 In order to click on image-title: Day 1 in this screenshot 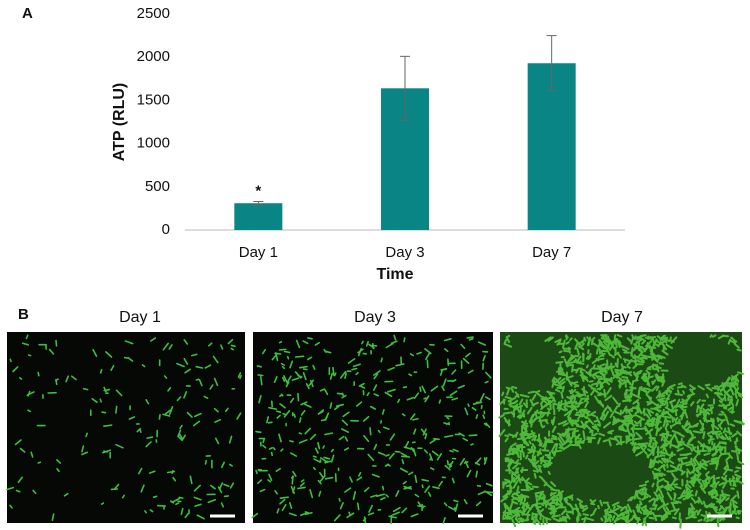, I will do `click(140, 317)`.